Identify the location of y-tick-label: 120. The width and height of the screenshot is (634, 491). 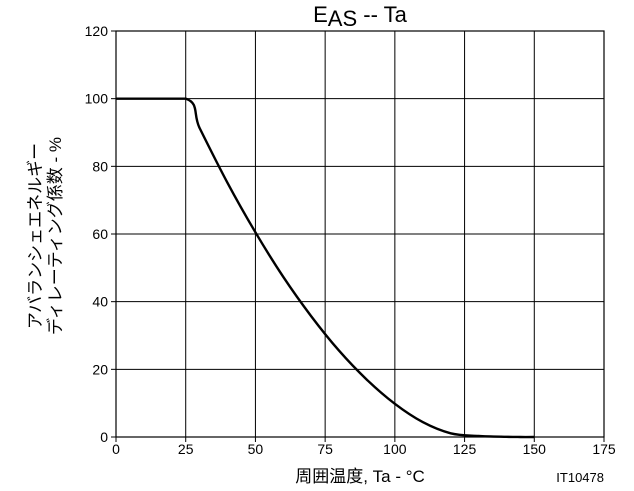
(97, 31).